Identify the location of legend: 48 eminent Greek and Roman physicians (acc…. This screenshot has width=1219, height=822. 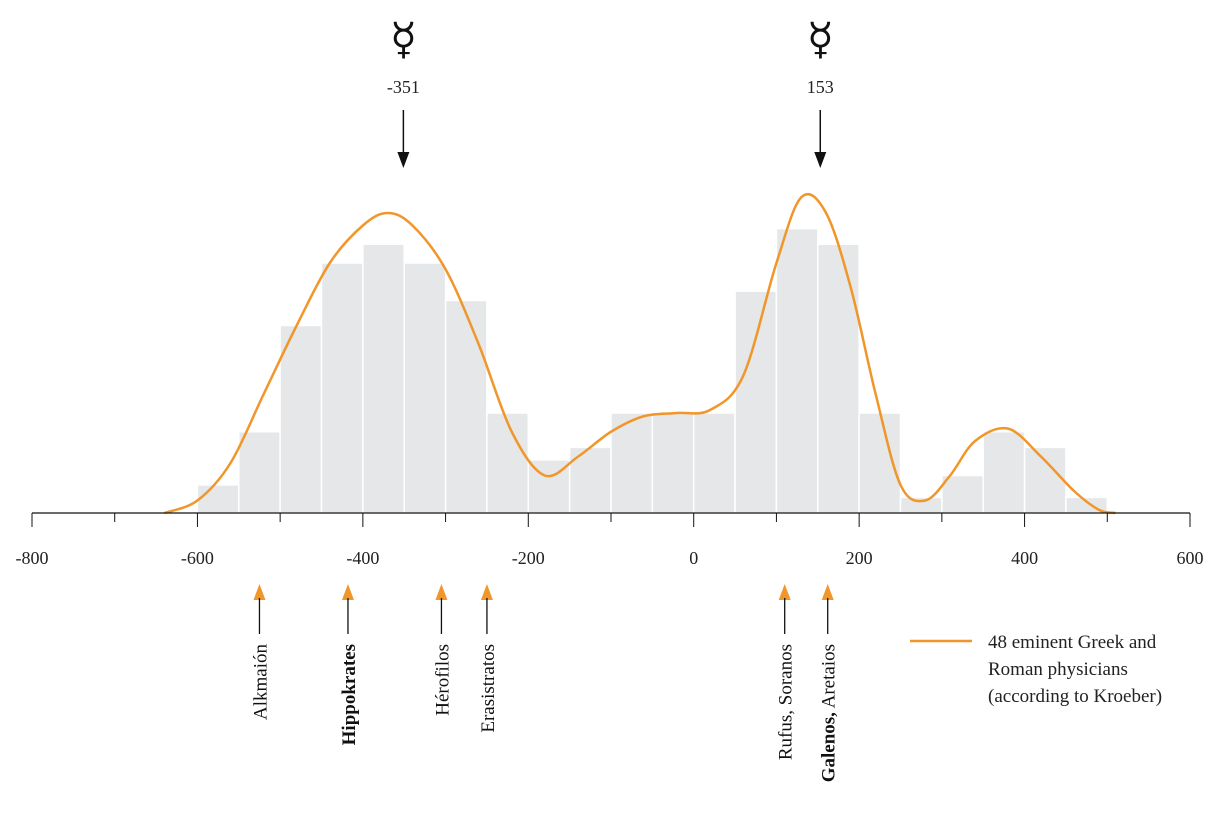
(1036, 669).